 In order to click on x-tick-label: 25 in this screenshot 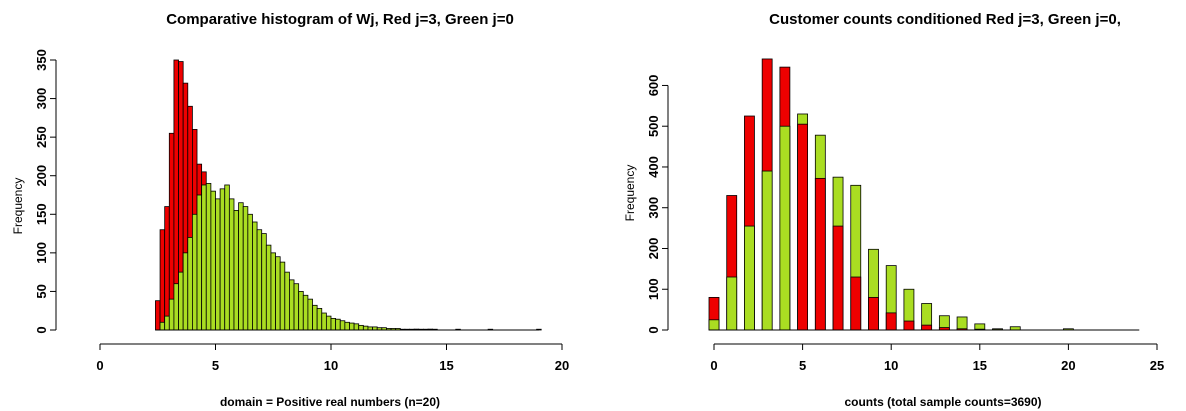, I will do `click(1157, 365)`.